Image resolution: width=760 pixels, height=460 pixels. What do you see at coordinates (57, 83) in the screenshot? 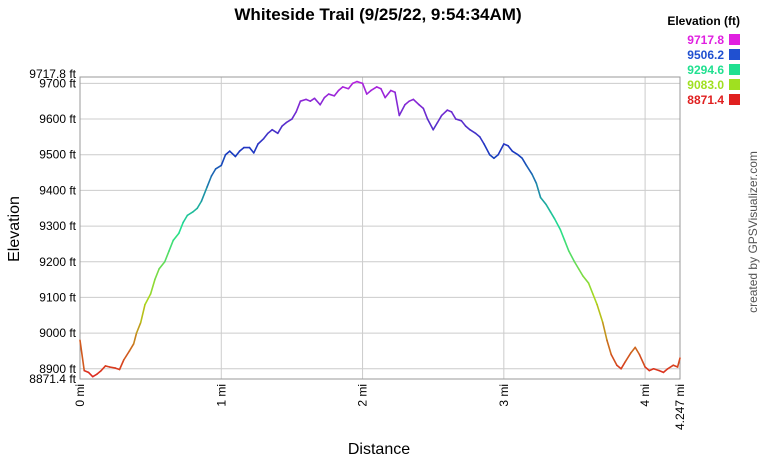
I see `y-tick-label: 9700 ft` at bounding box center [57, 83].